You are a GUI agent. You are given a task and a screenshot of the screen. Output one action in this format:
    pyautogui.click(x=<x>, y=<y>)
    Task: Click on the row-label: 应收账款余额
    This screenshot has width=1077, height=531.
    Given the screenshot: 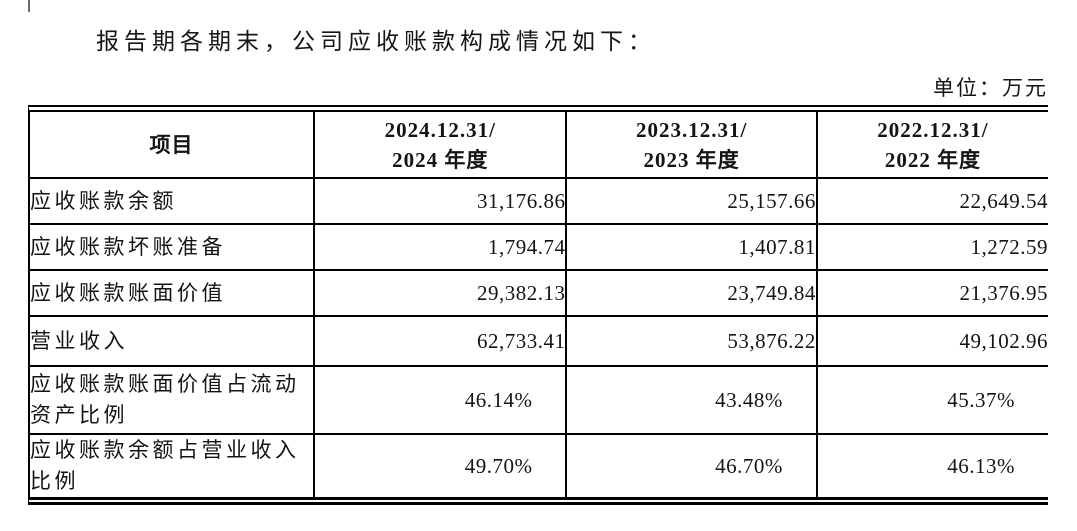 What is the action you would take?
    pyautogui.click(x=172, y=201)
    